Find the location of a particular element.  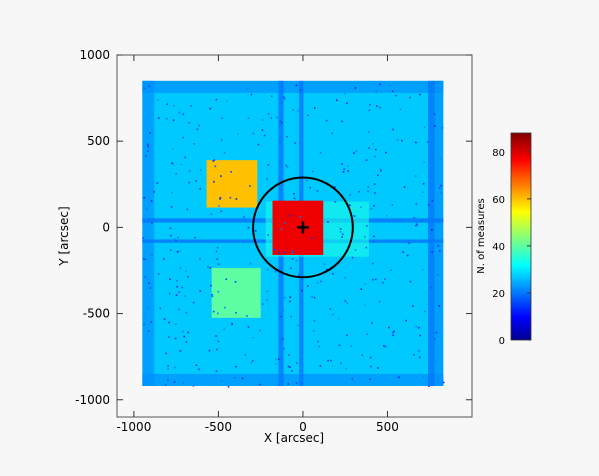

colorbar-tick-label: 20 is located at coordinates (498, 294).